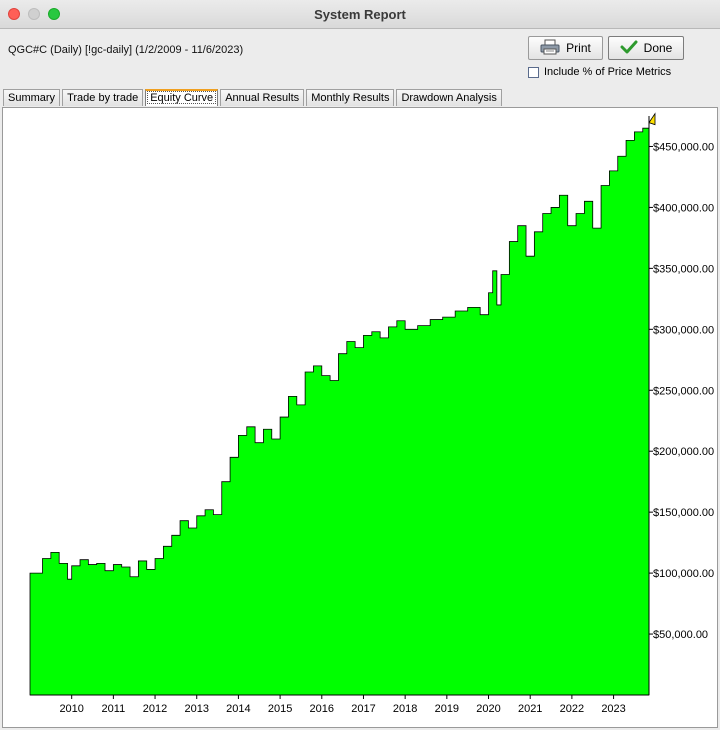  I want to click on tab-trade-by-trade: Trade by trade, so click(103, 97).